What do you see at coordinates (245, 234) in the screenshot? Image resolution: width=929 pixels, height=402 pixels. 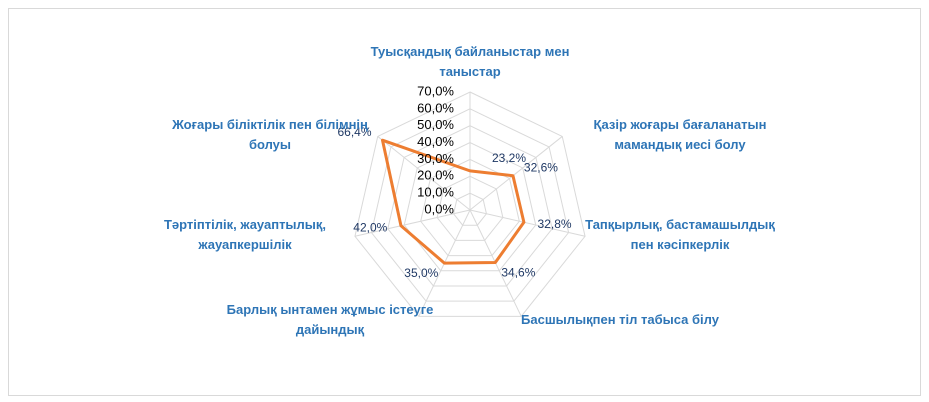 I see `category-label: Тәртіптілік, жауаптылық, жауапкершілік` at bounding box center [245, 234].